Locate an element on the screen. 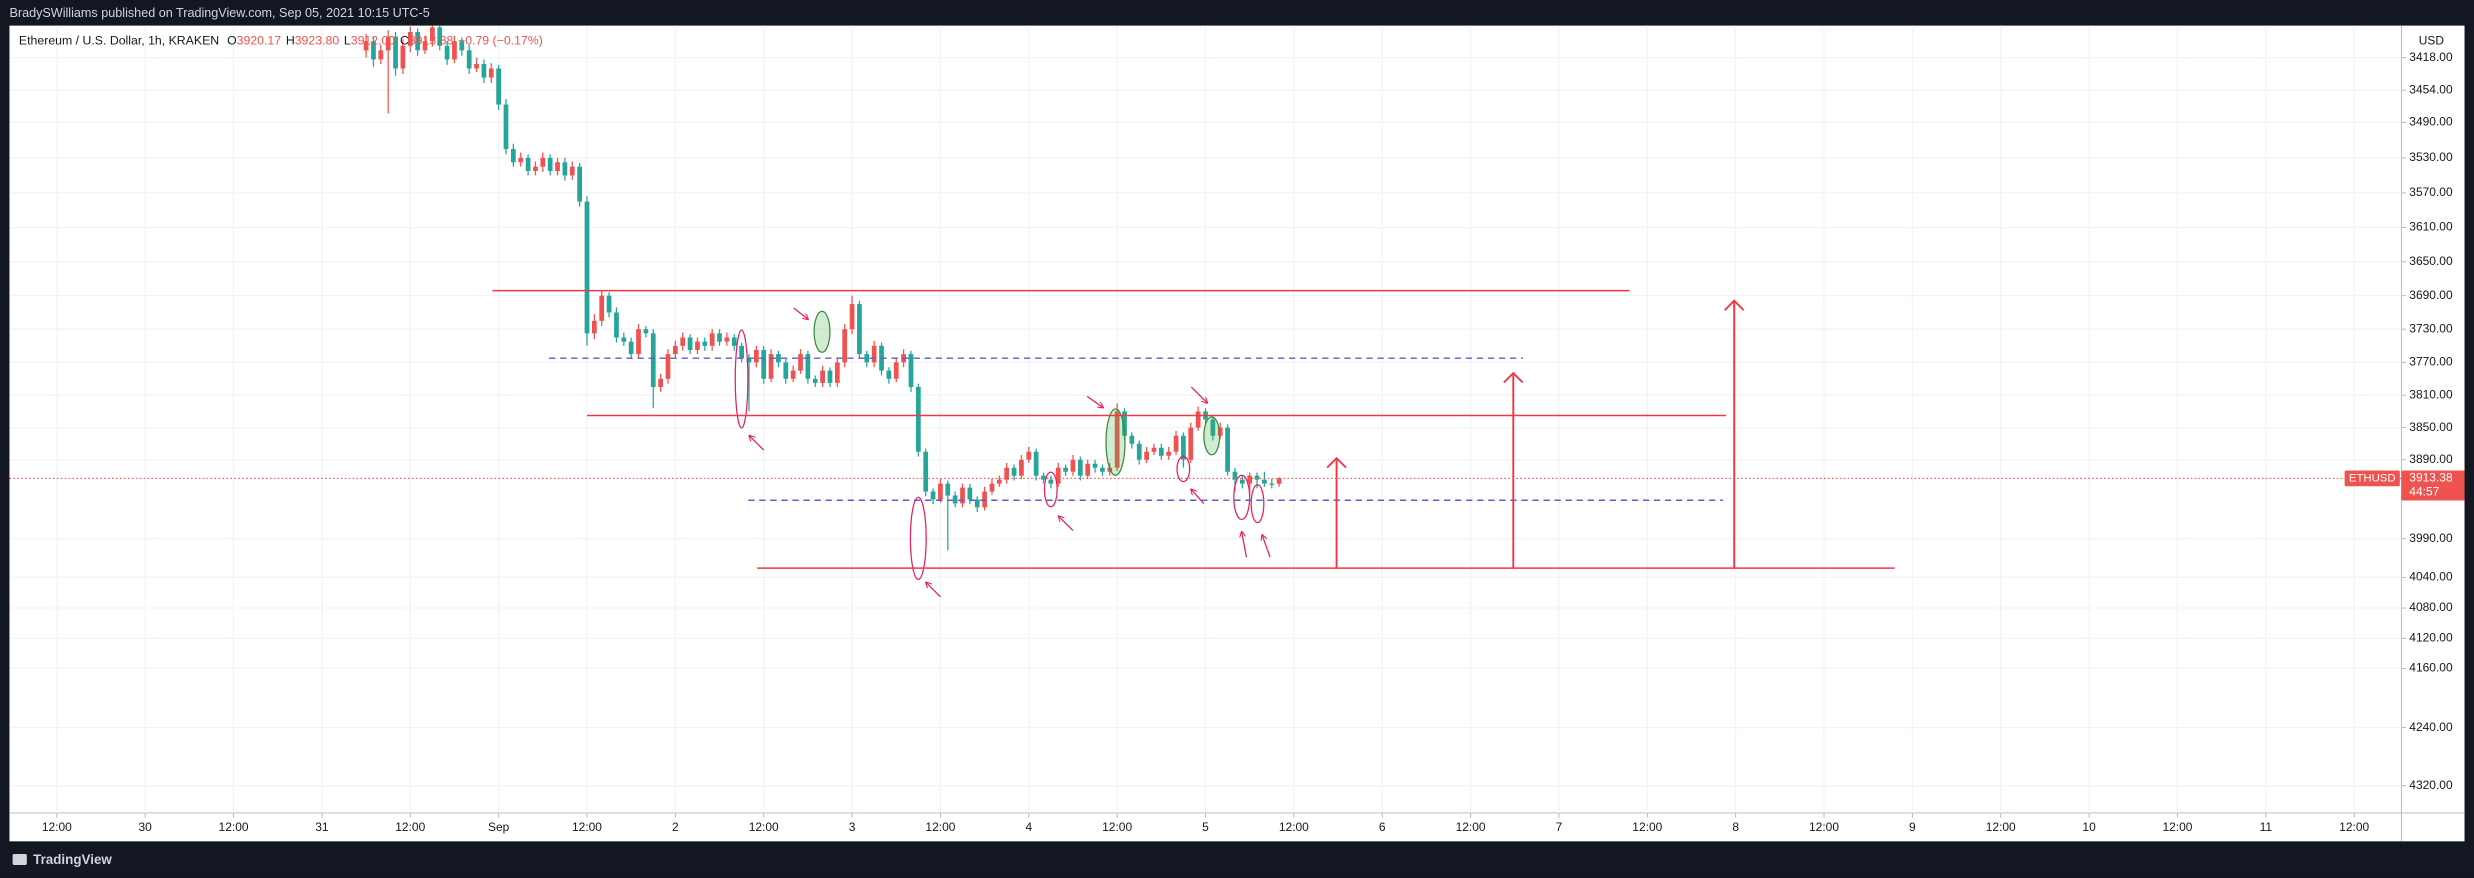 The width and height of the screenshot is (2474, 878). x-tick-label: 6 is located at coordinates (1382, 827).